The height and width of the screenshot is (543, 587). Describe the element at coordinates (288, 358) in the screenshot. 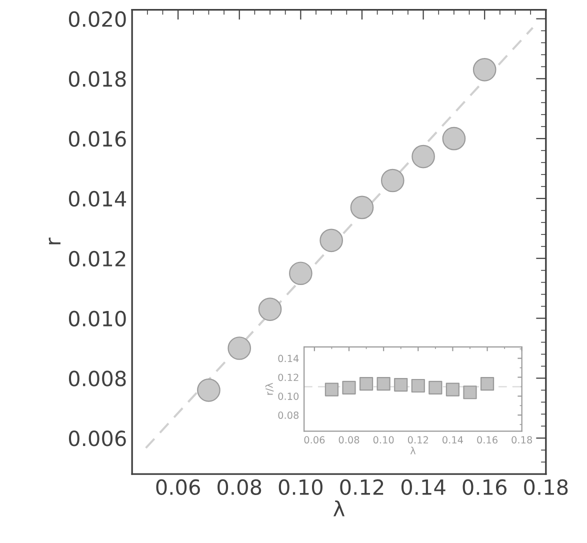

I see `y-tick-label: 0.14` at that location.